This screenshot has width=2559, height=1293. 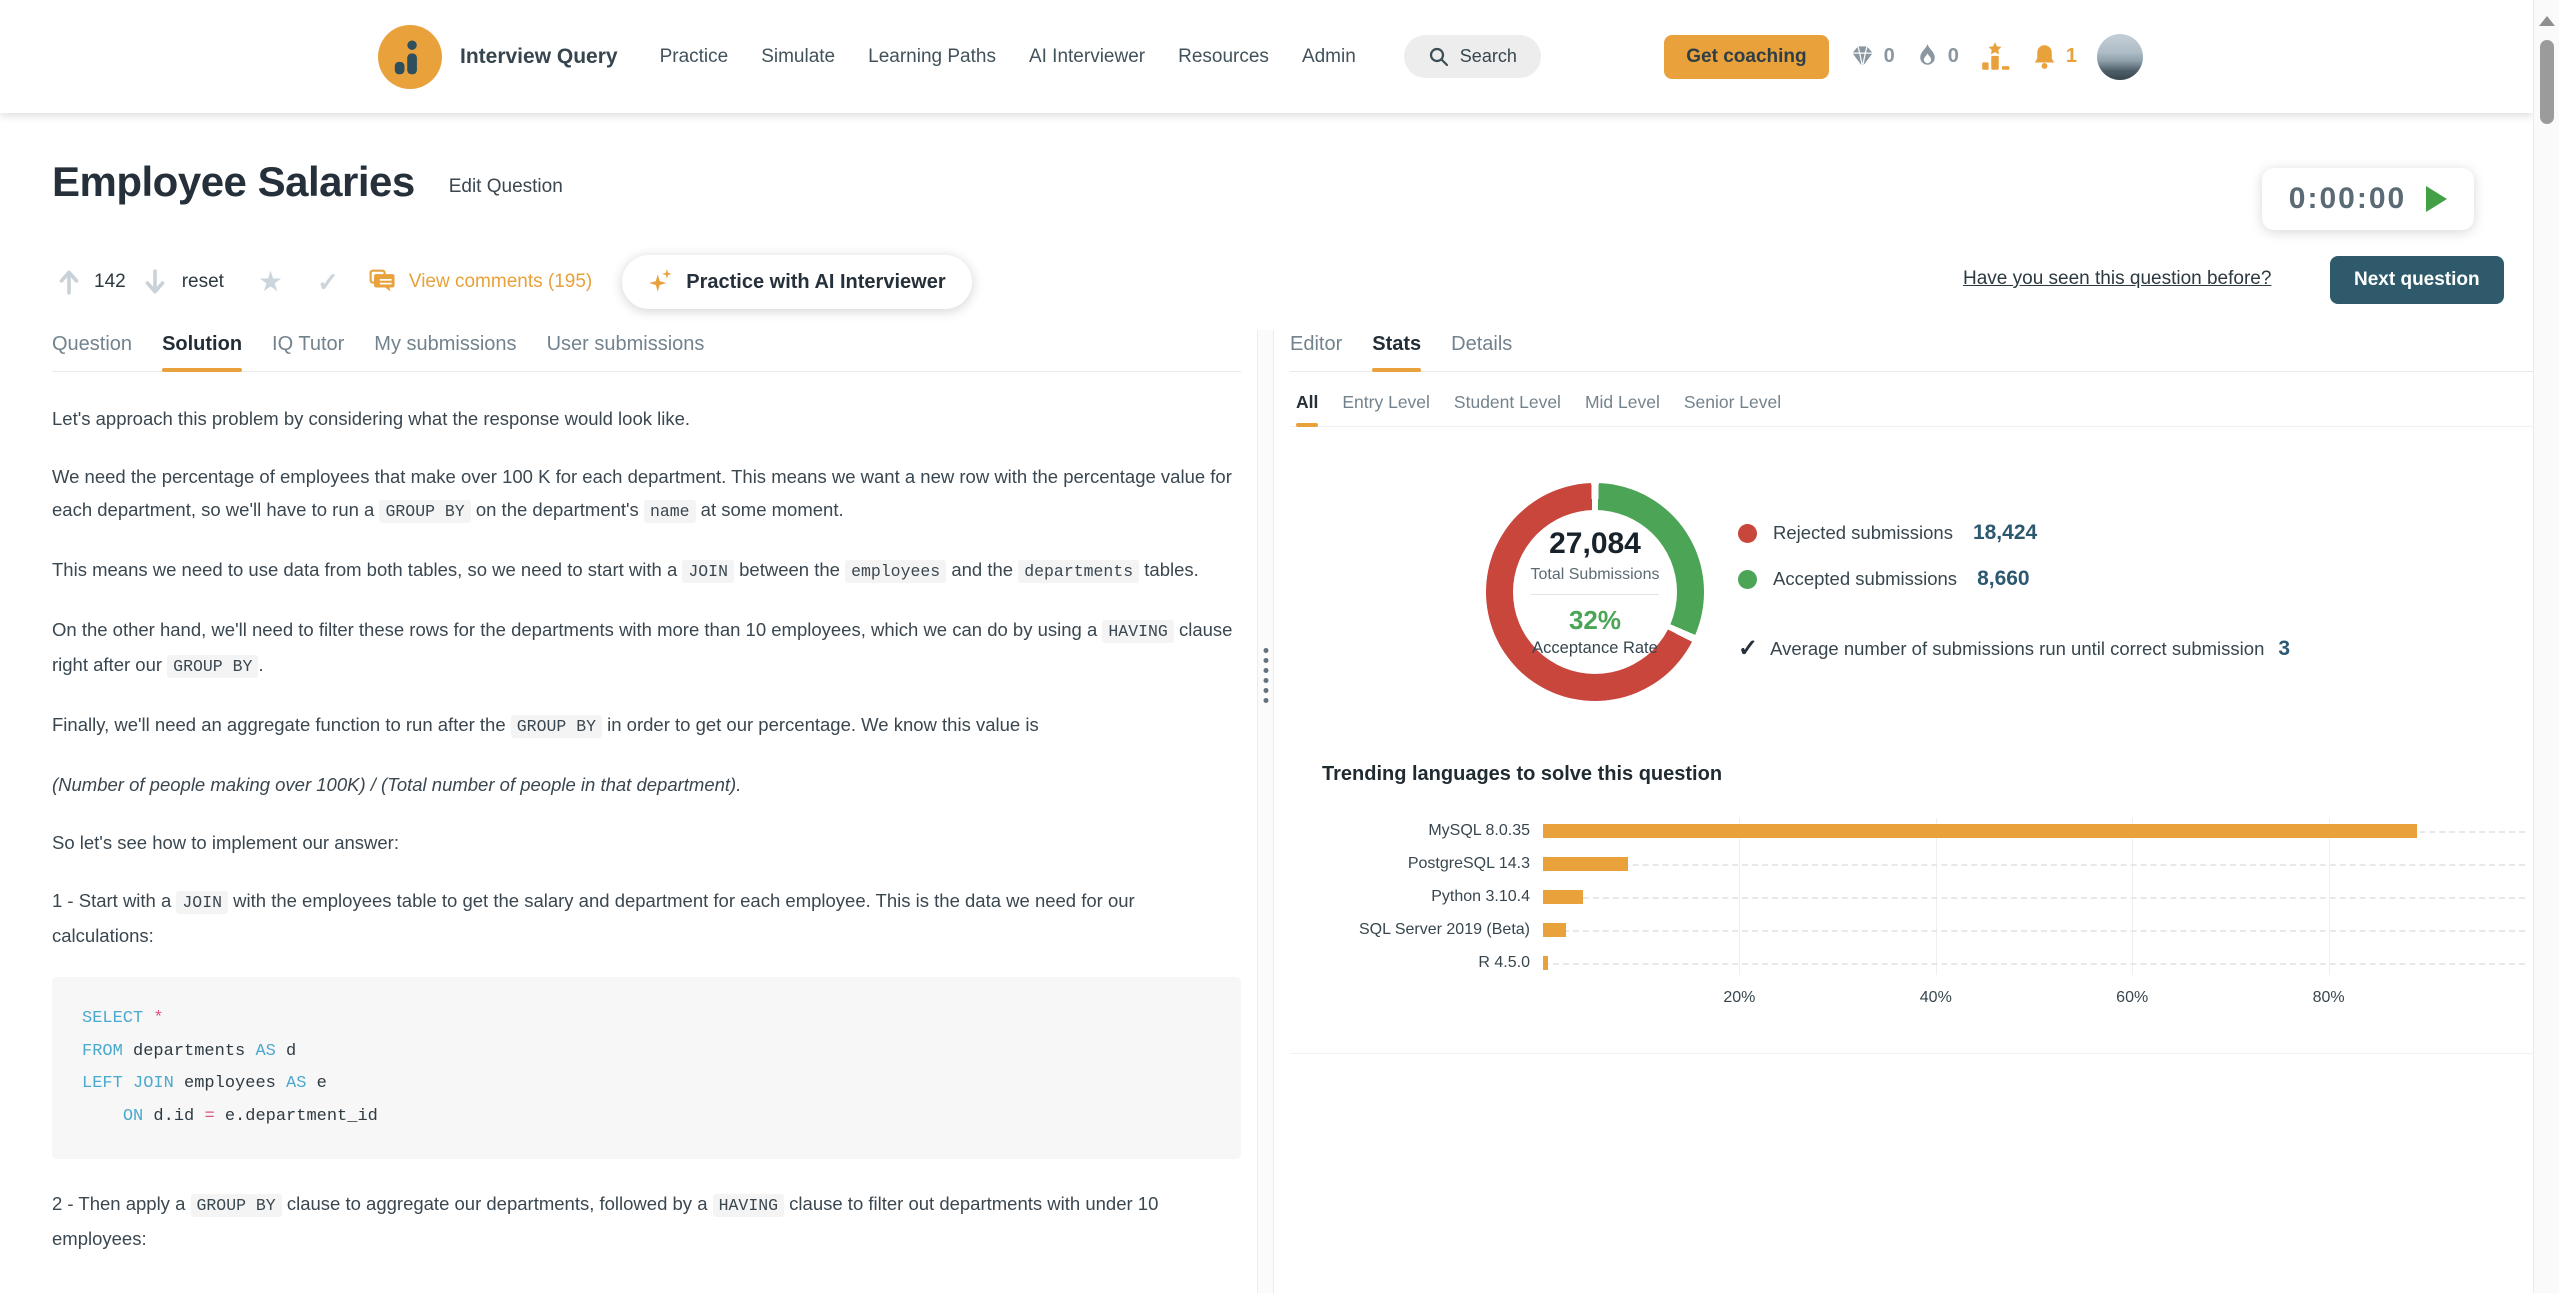 I want to click on nav-item-admin: Admin, so click(x=1328, y=56).